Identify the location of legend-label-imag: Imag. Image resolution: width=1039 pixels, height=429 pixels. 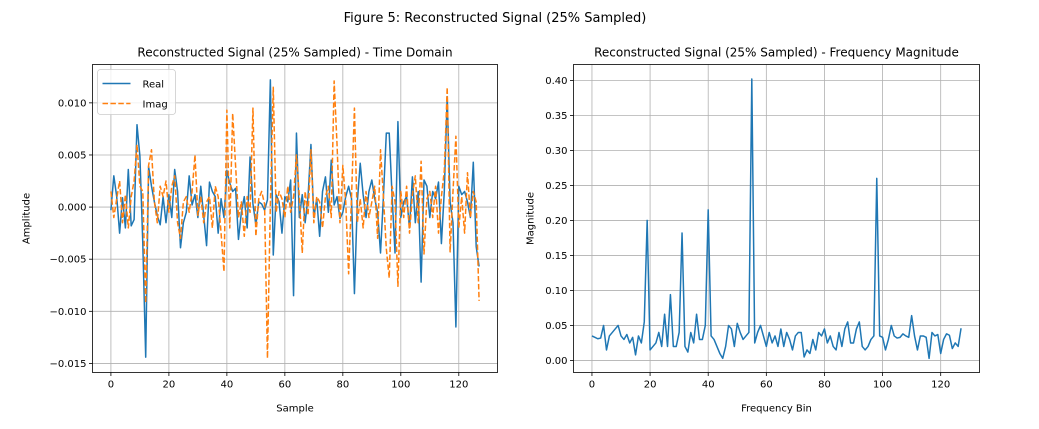
(155, 105).